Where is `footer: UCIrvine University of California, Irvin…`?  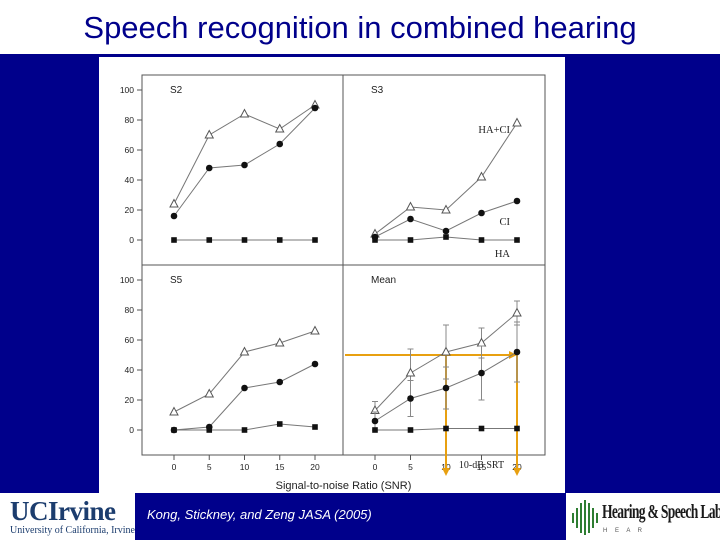
footer: UCIrvine University of California, Irvin… is located at coordinates (360, 516).